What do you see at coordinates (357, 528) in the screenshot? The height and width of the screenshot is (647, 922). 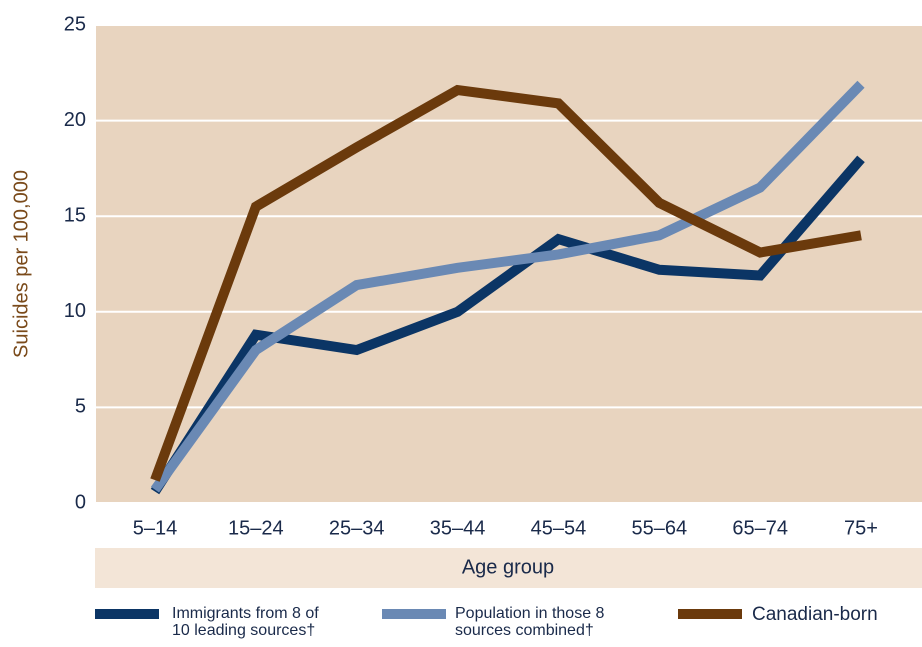 I see `x-tick-label: 25–34` at bounding box center [357, 528].